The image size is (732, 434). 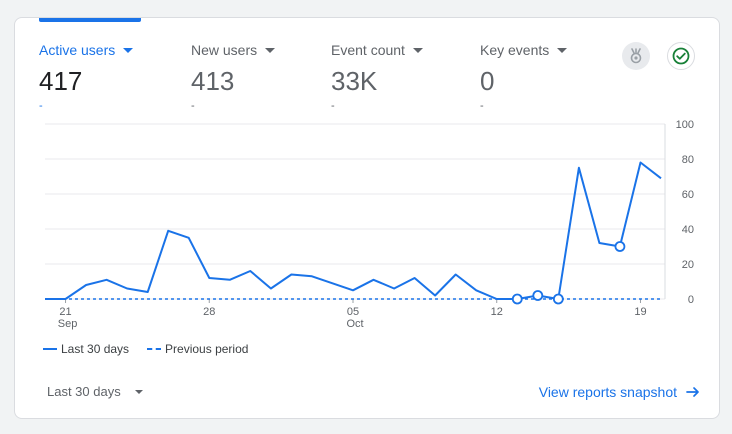 I want to click on legend-swatch-solid, so click(x=50, y=349).